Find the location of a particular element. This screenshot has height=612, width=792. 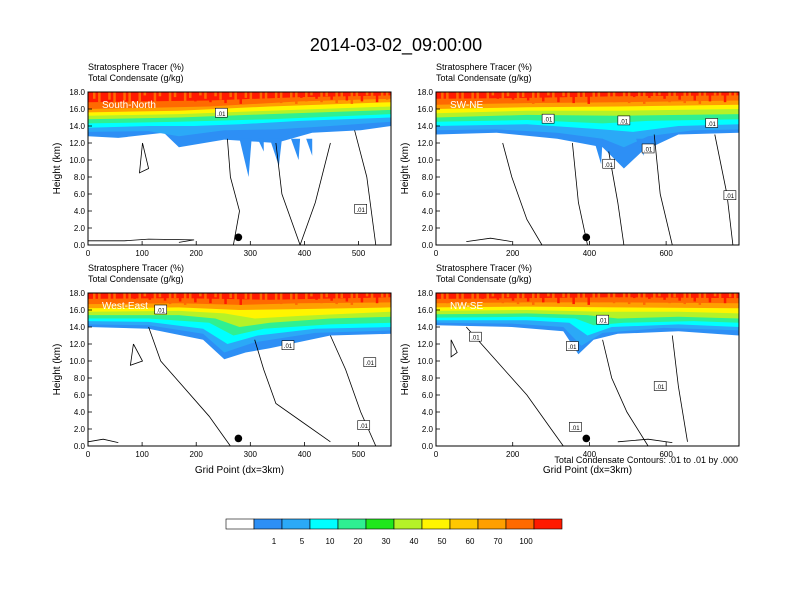

tracer-field: .01 .01 .01 .01 .01 .01 is located at coordinates (587, 168).